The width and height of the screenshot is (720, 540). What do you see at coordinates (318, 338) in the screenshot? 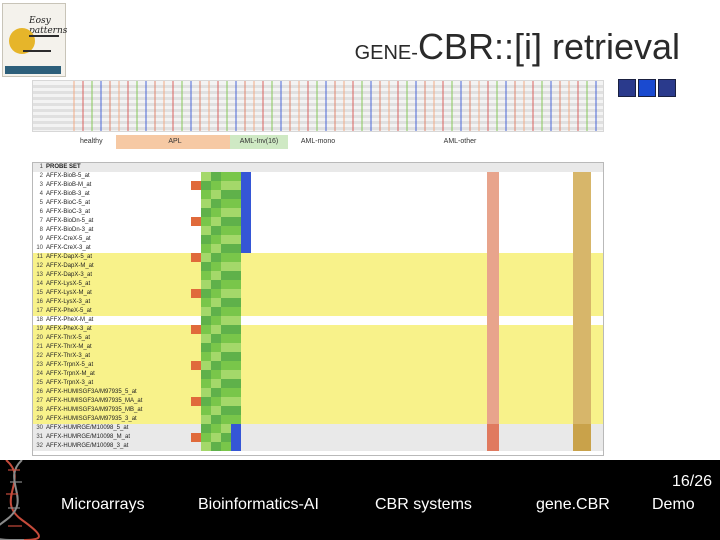
I see `table-row: 20 AFFX-ThrX-5_at` at bounding box center [318, 338].